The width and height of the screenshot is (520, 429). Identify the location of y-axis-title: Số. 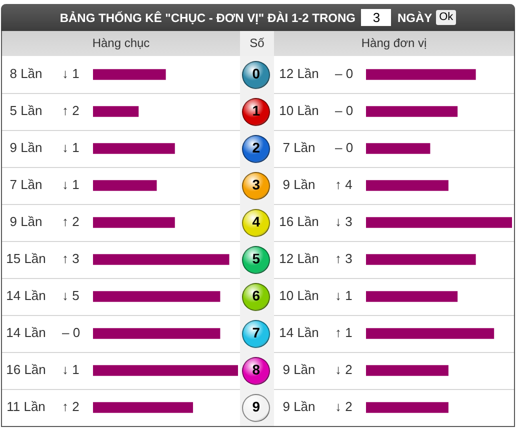
(257, 43).